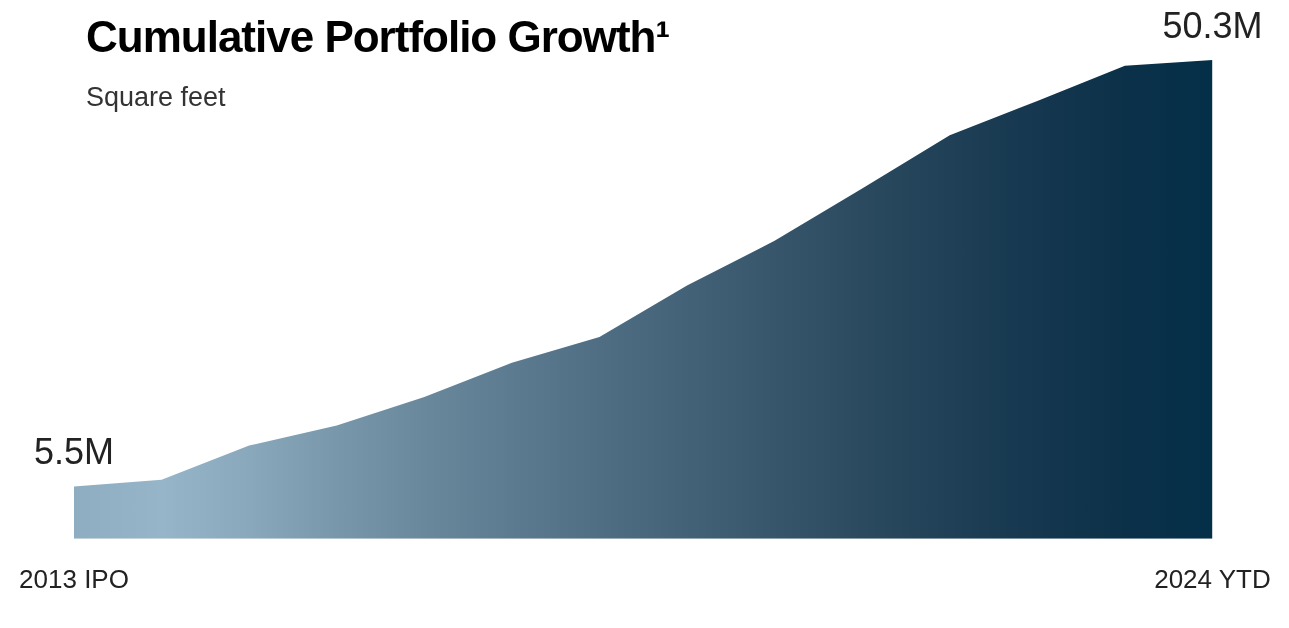 Image resolution: width=1289 pixels, height=628 pixels. What do you see at coordinates (1212, 25) in the screenshot?
I see `data-label: 50.3M` at bounding box center [1212, 25].